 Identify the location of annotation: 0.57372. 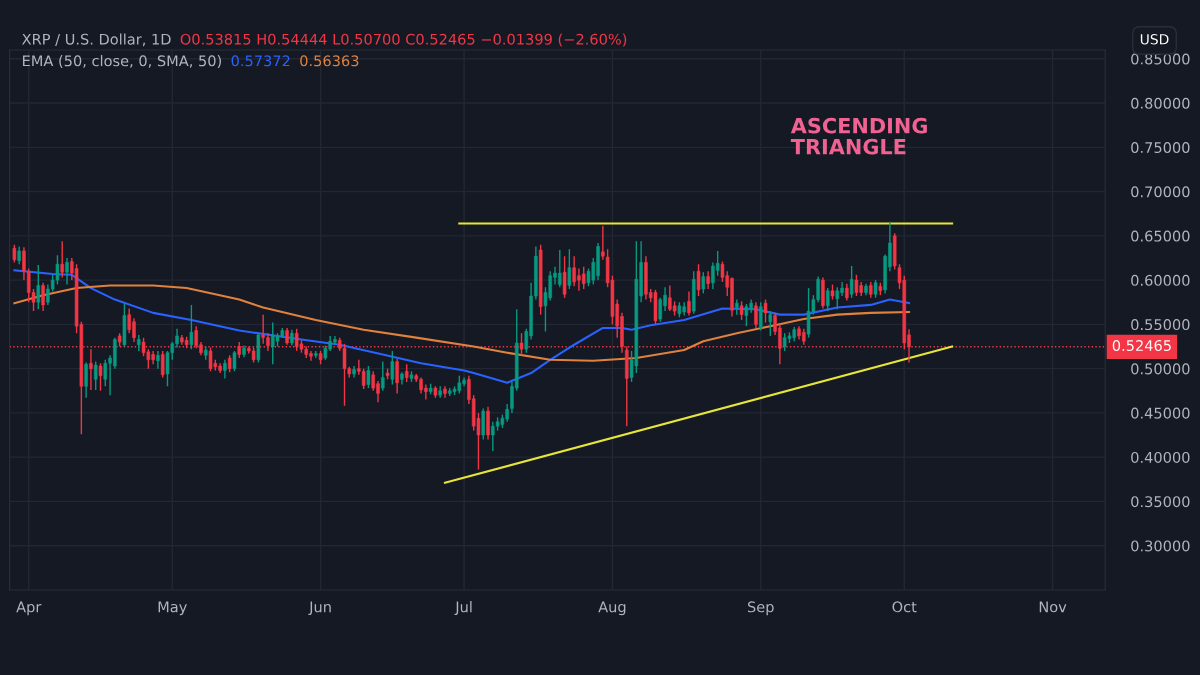
(260, 61).